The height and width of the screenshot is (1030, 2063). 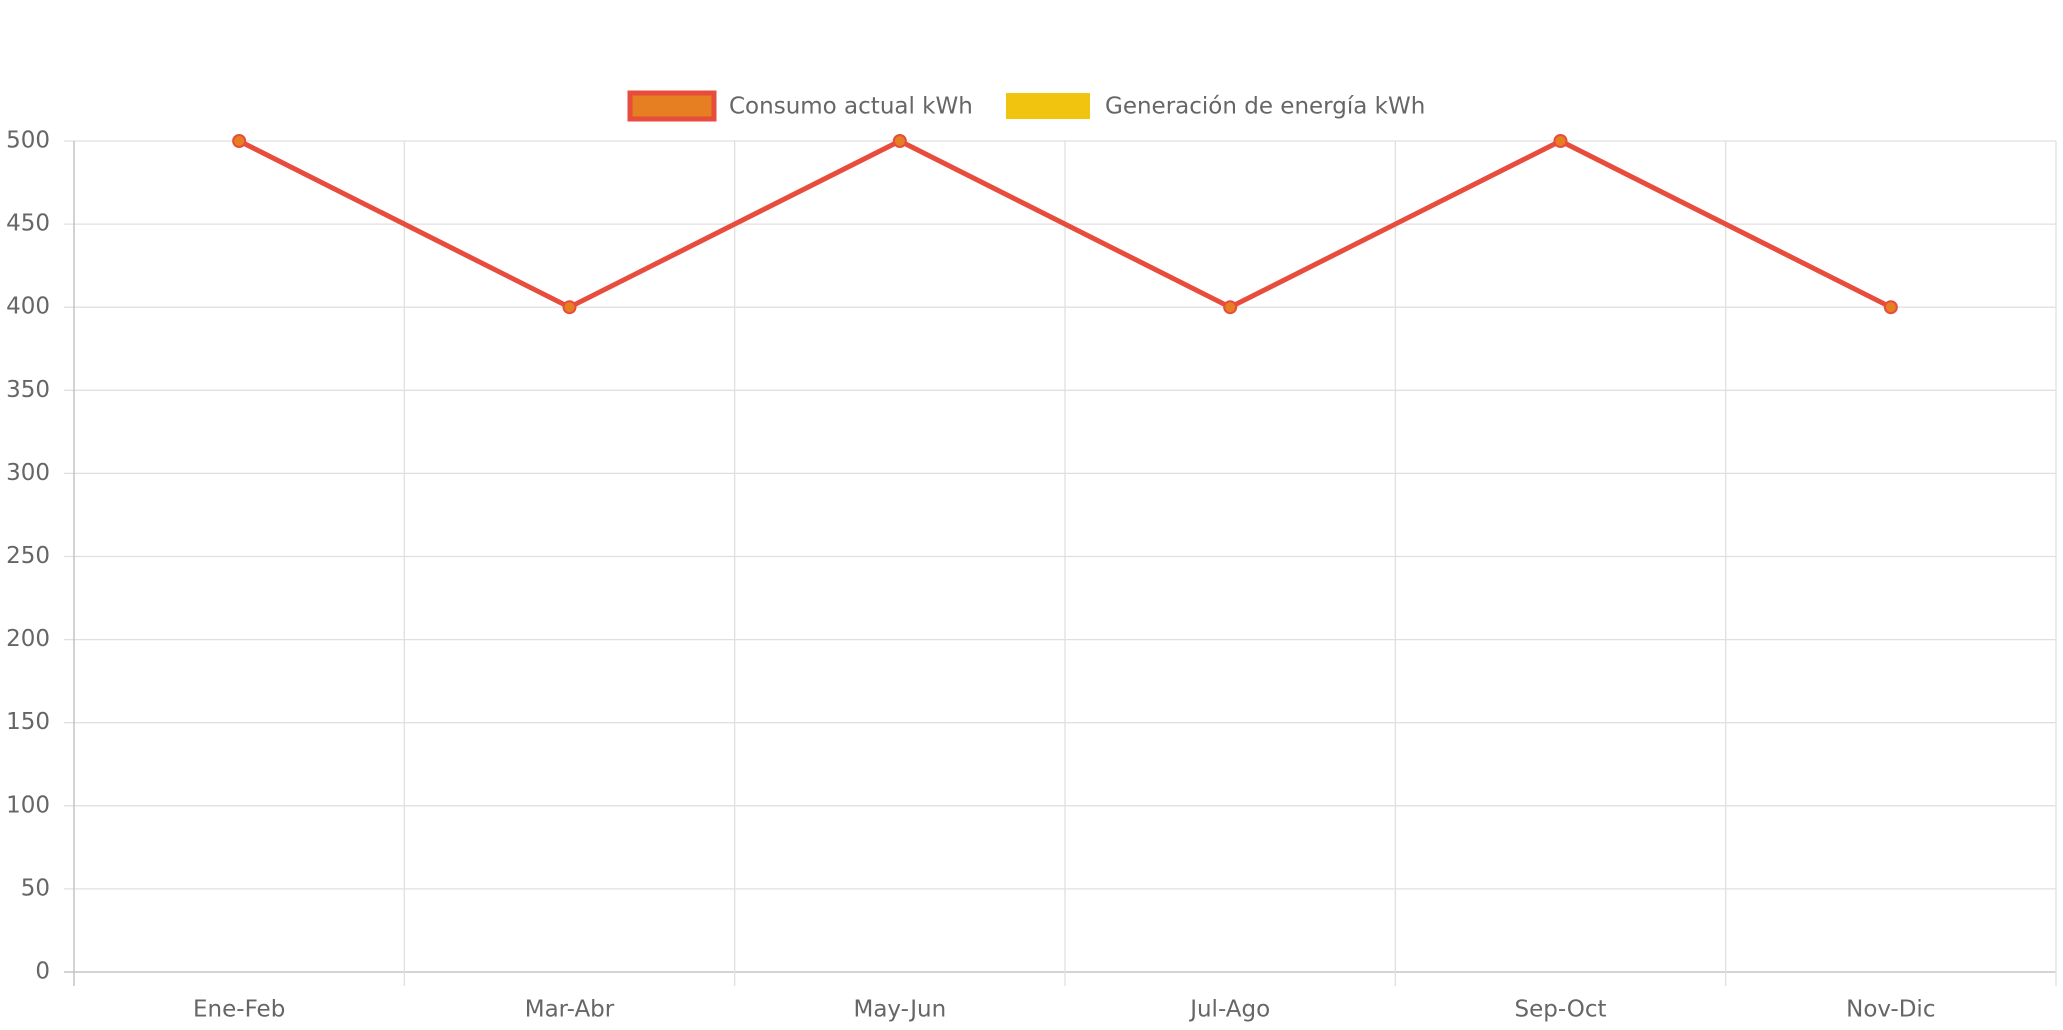 What do you see at coordinates (28, 307) in the screenshot?
I see `y-tick-label: 400` at bounding box center [28, 307].